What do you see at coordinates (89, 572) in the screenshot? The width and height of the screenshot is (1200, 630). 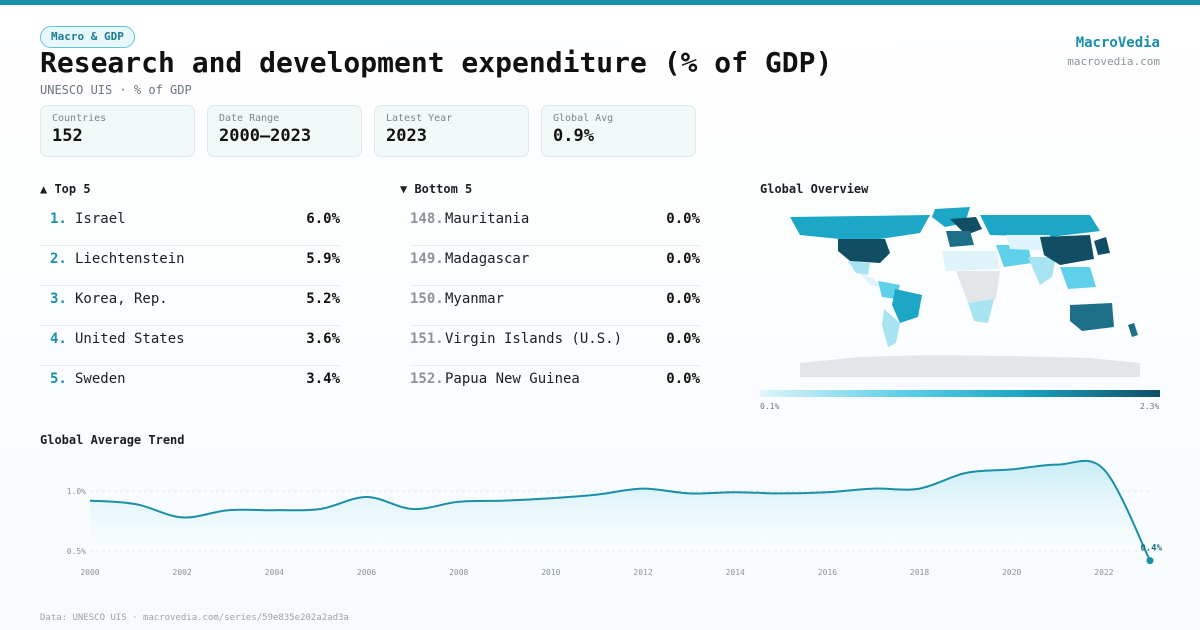 I see `x-tick-label: 2000` at bounding box center [89, 572].